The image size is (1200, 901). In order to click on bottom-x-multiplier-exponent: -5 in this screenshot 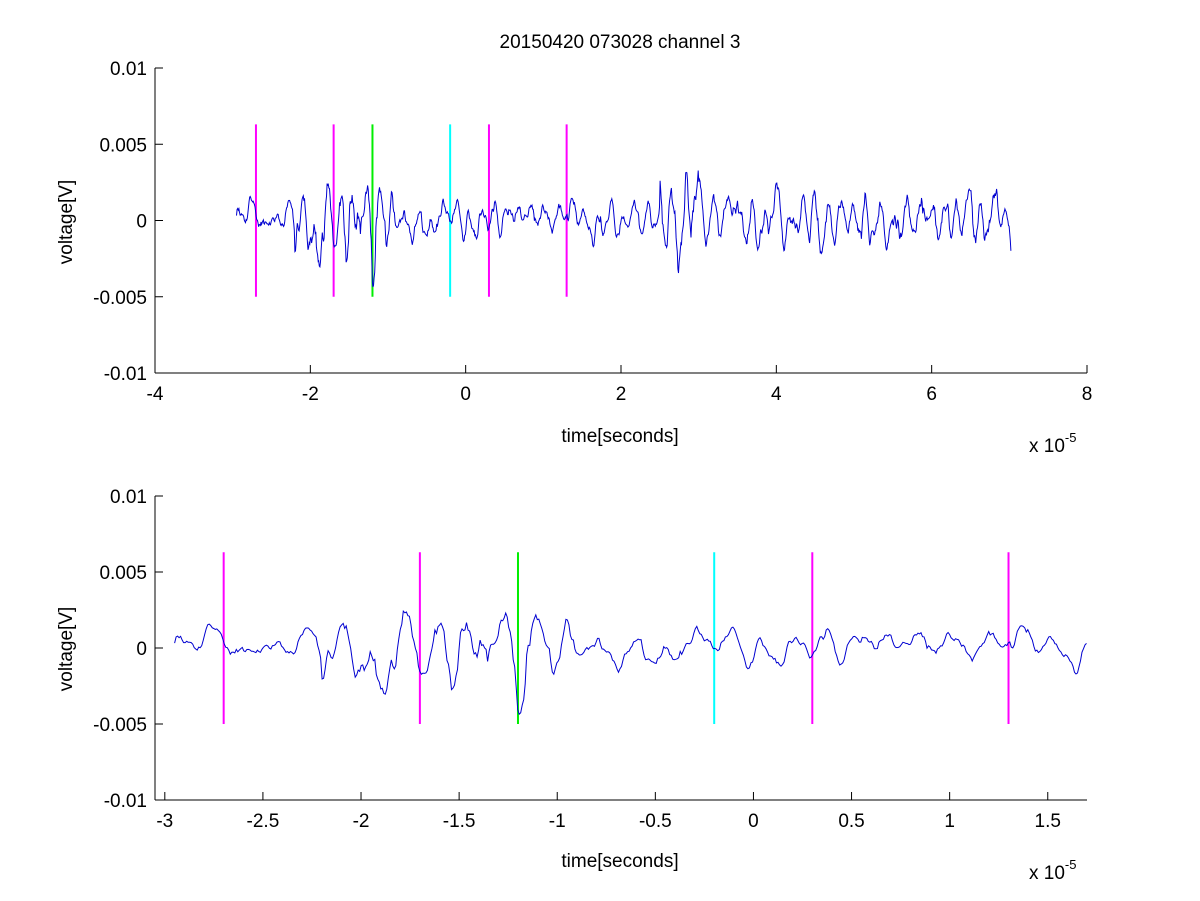, I will do `click(1071, 864)`.